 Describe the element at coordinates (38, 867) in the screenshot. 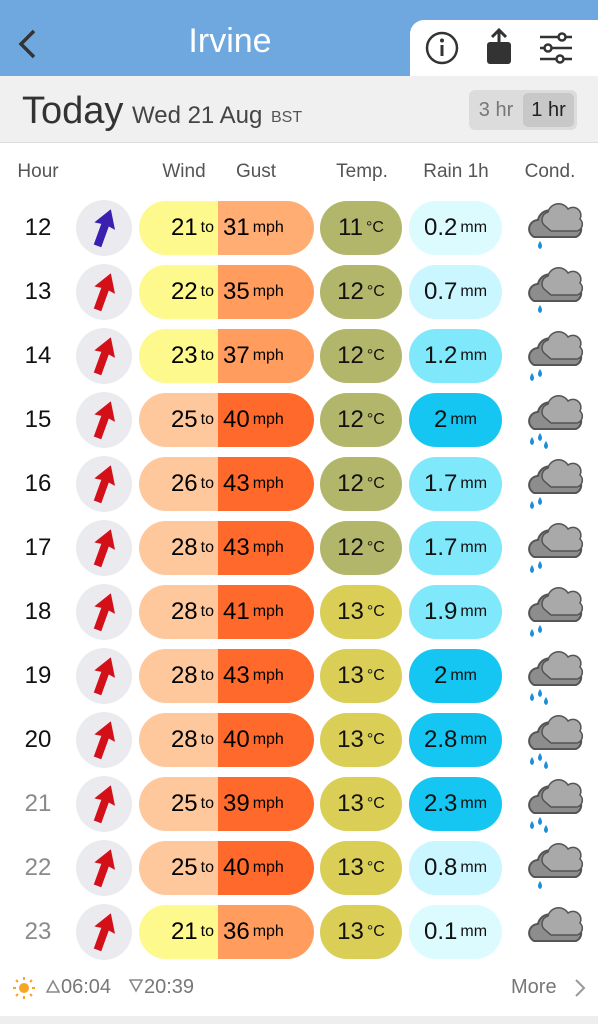

I see `hour: 22` at that location.